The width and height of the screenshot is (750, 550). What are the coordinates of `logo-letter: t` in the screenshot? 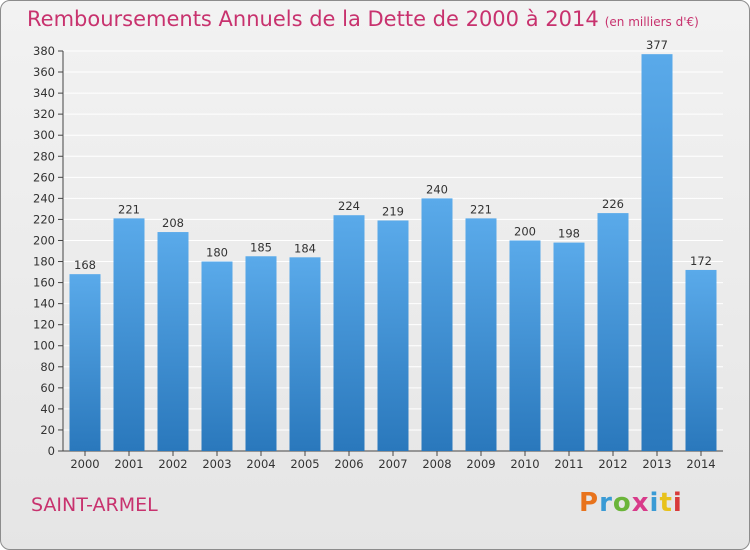 It's located at (666, 503).